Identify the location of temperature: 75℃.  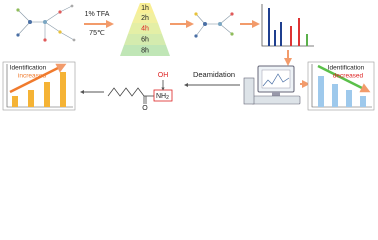
(97, 33).